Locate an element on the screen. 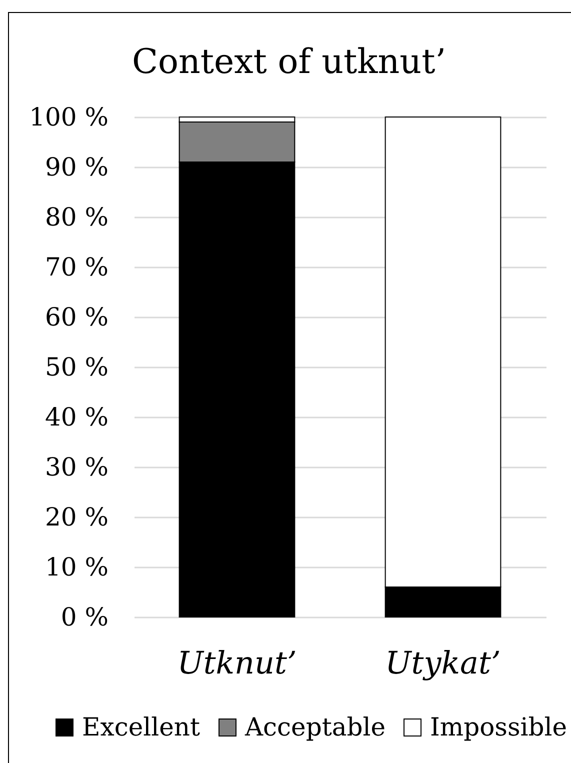 The height and width of the screenshot is (763, 571). legend-label: Excellent is located at coordinates (141, 727).